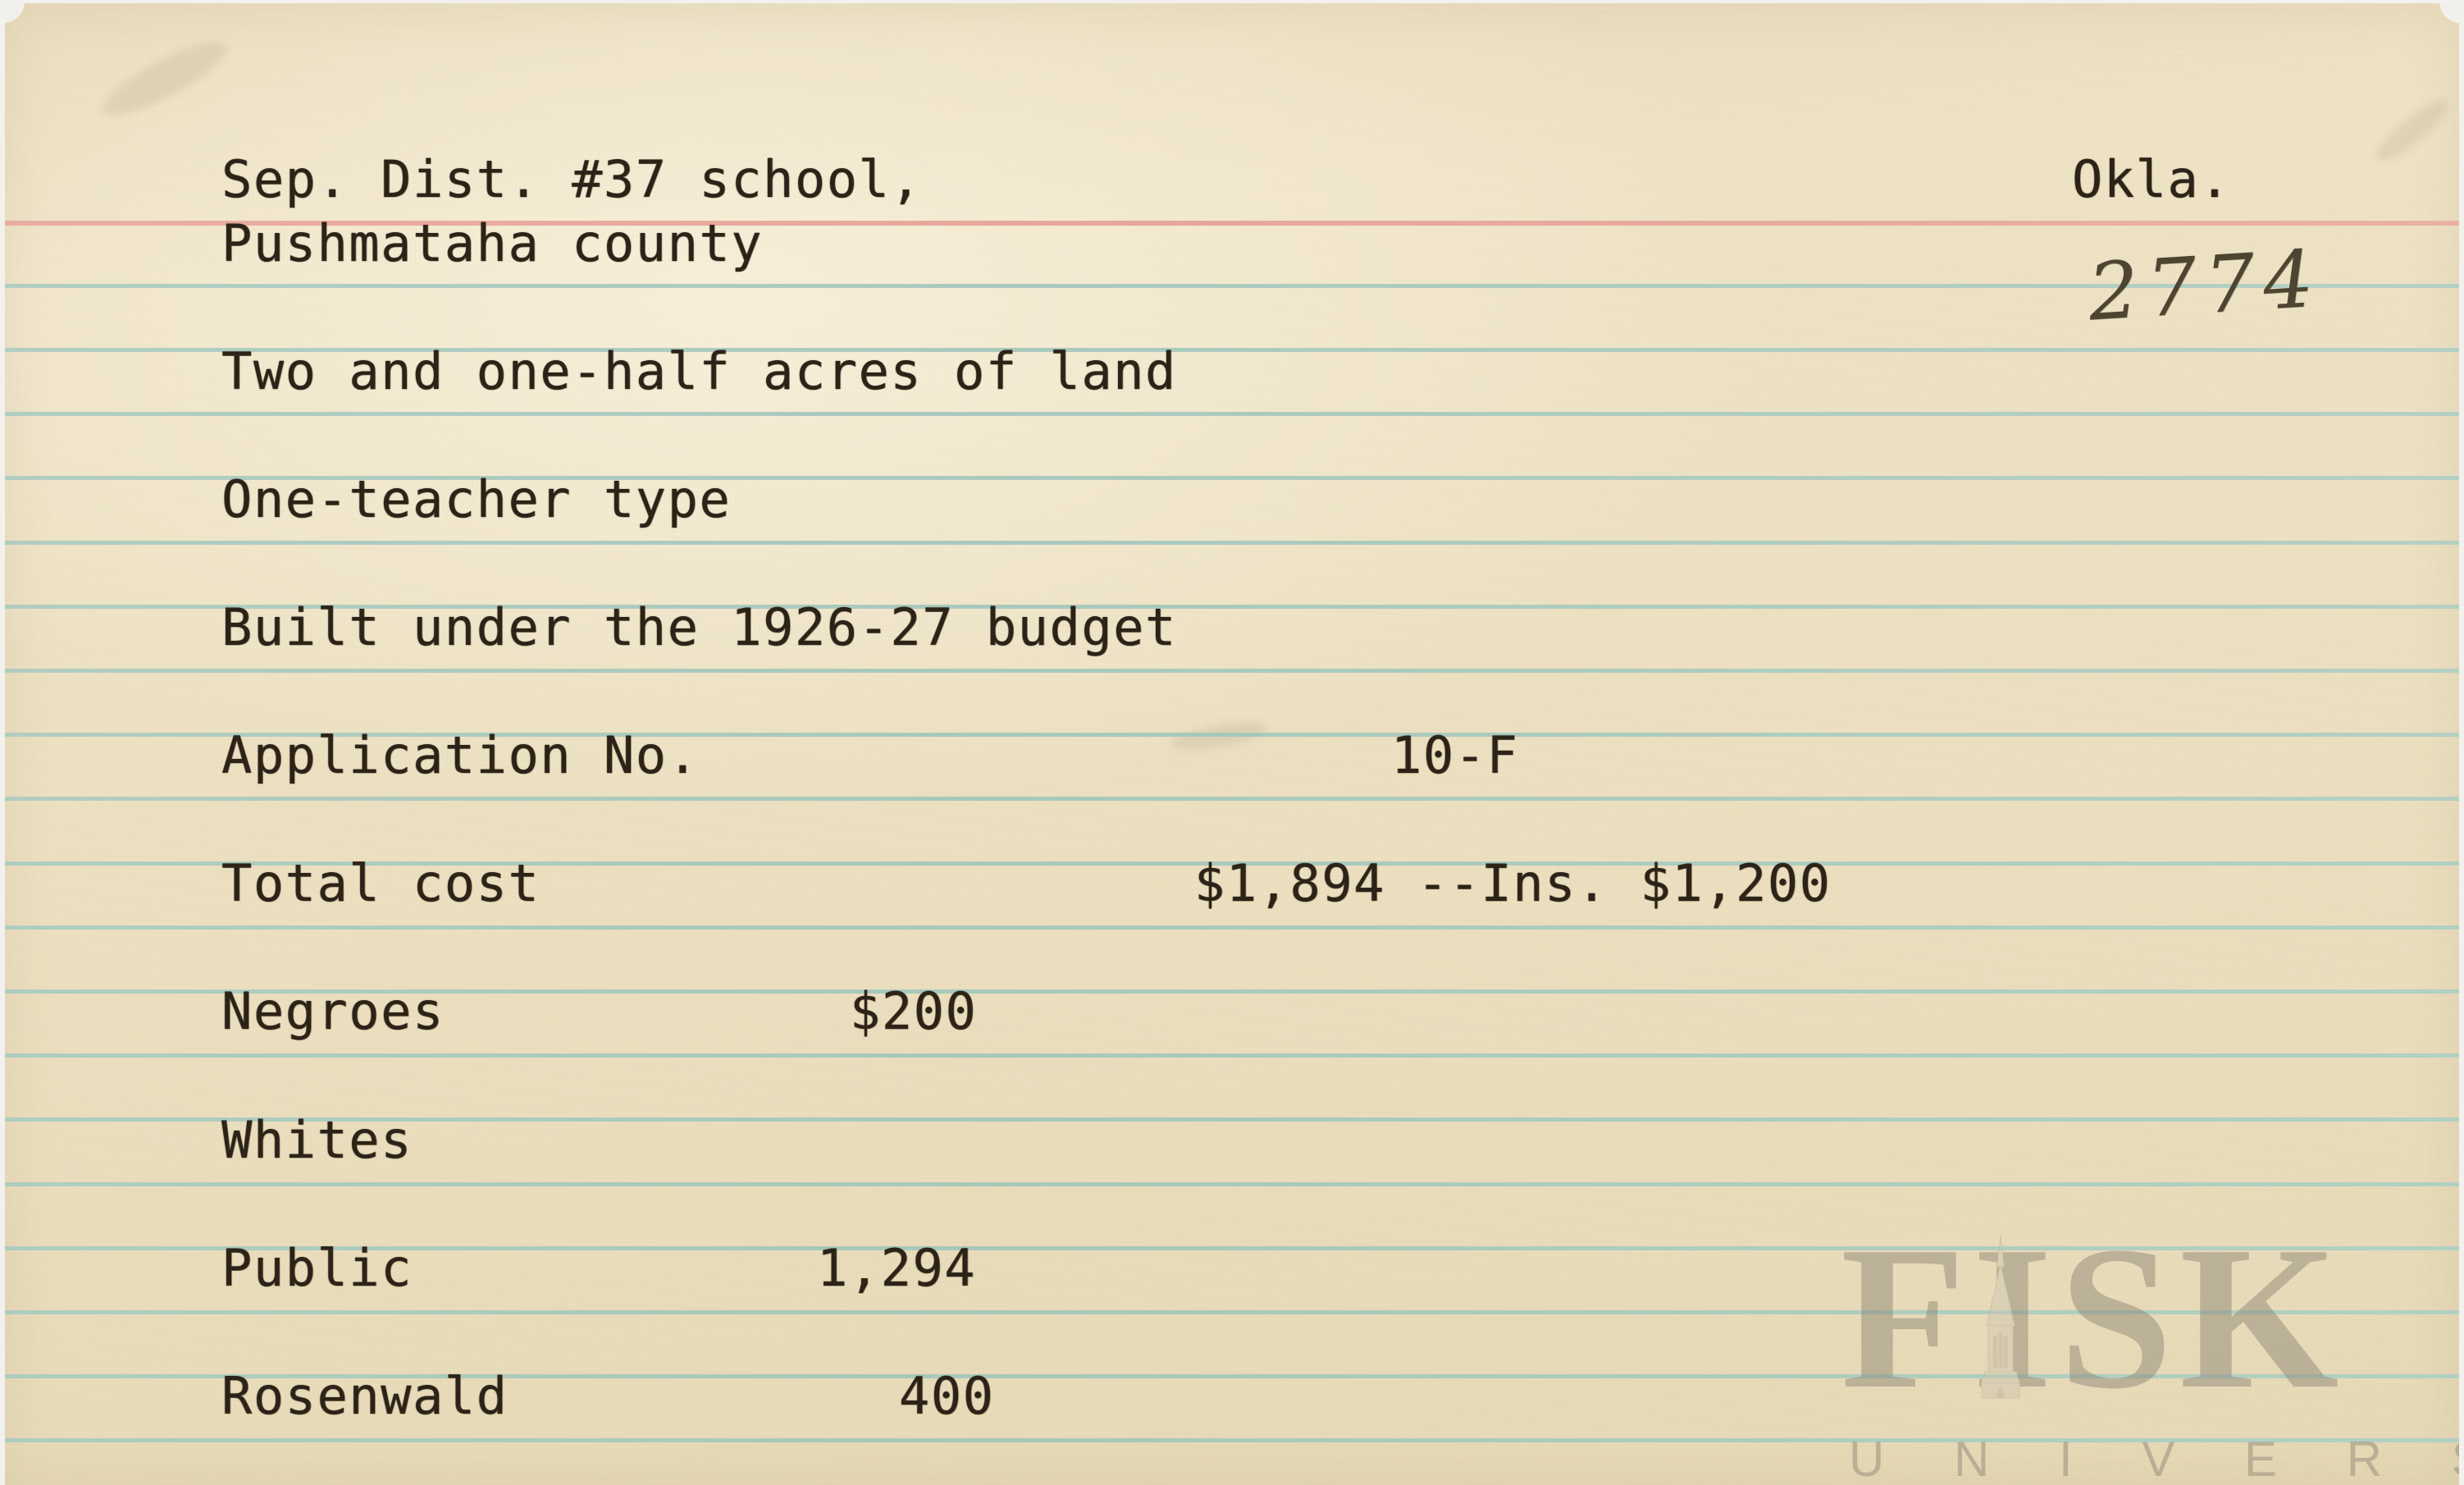 This screenshot has height=1485, width=2464. What do you see at coordinates (333, 1011) in the screenshot?
I see `field-label-negroes: Negroes` at bounding box center [333, 1011].